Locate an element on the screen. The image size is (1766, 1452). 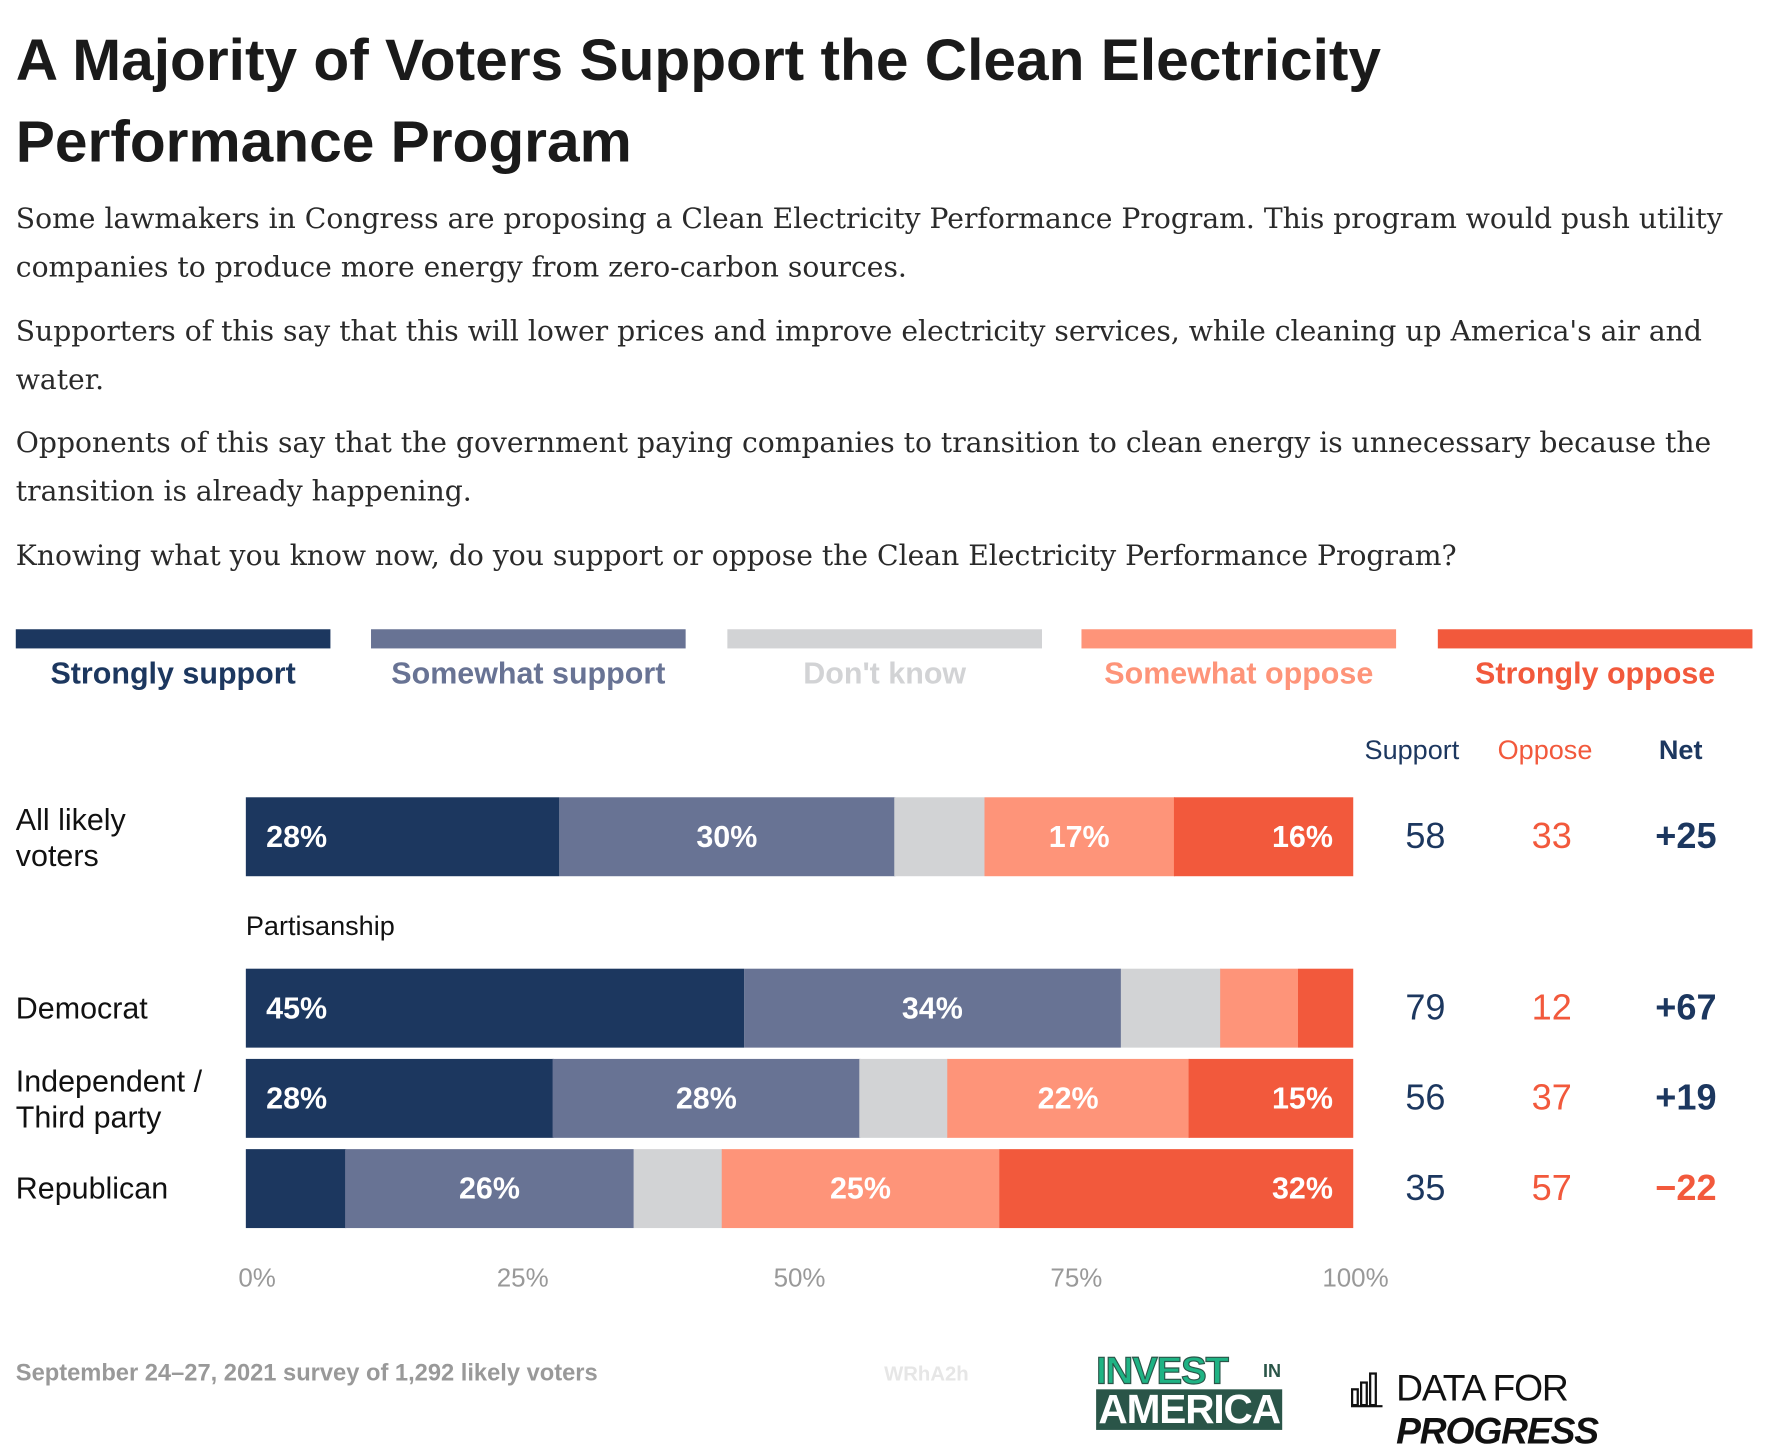
net-value: −22 is located at coordinates (1686, 1187).